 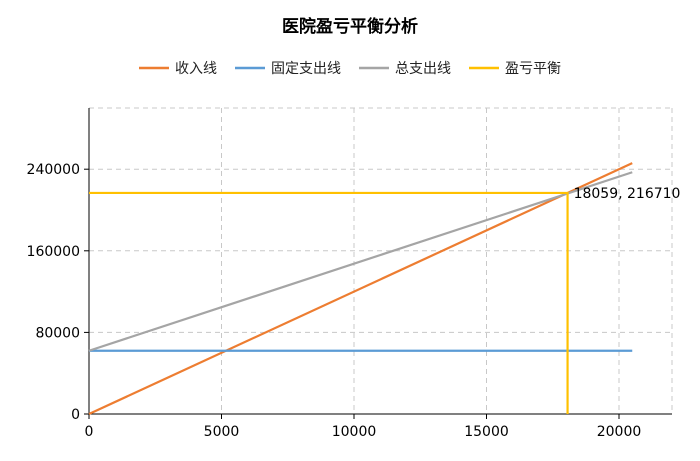 I want to click on annotations: 18059, 216710, so click(x=627, y=194).